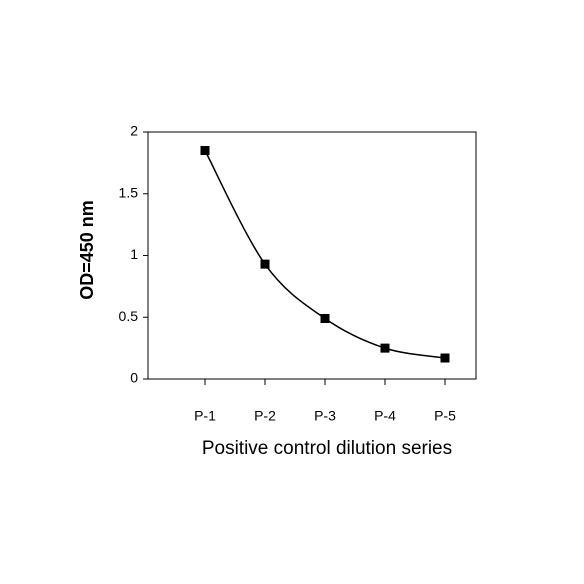 The image size is (584, 584). I want to click on data-line, so click(325, 254).